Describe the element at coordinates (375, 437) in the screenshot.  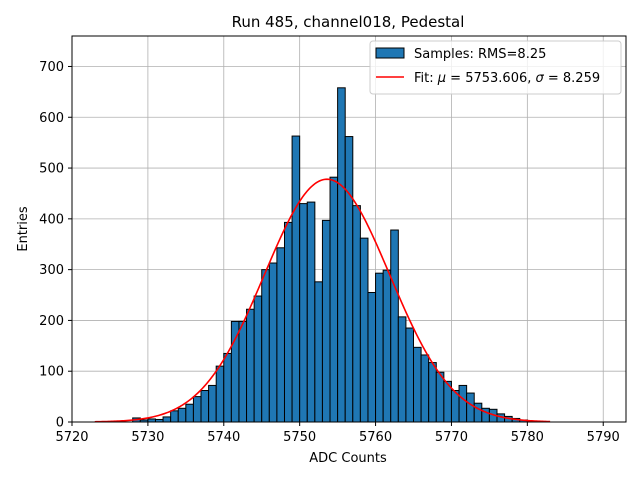
I see `x-tick-label: 5760` at that location.